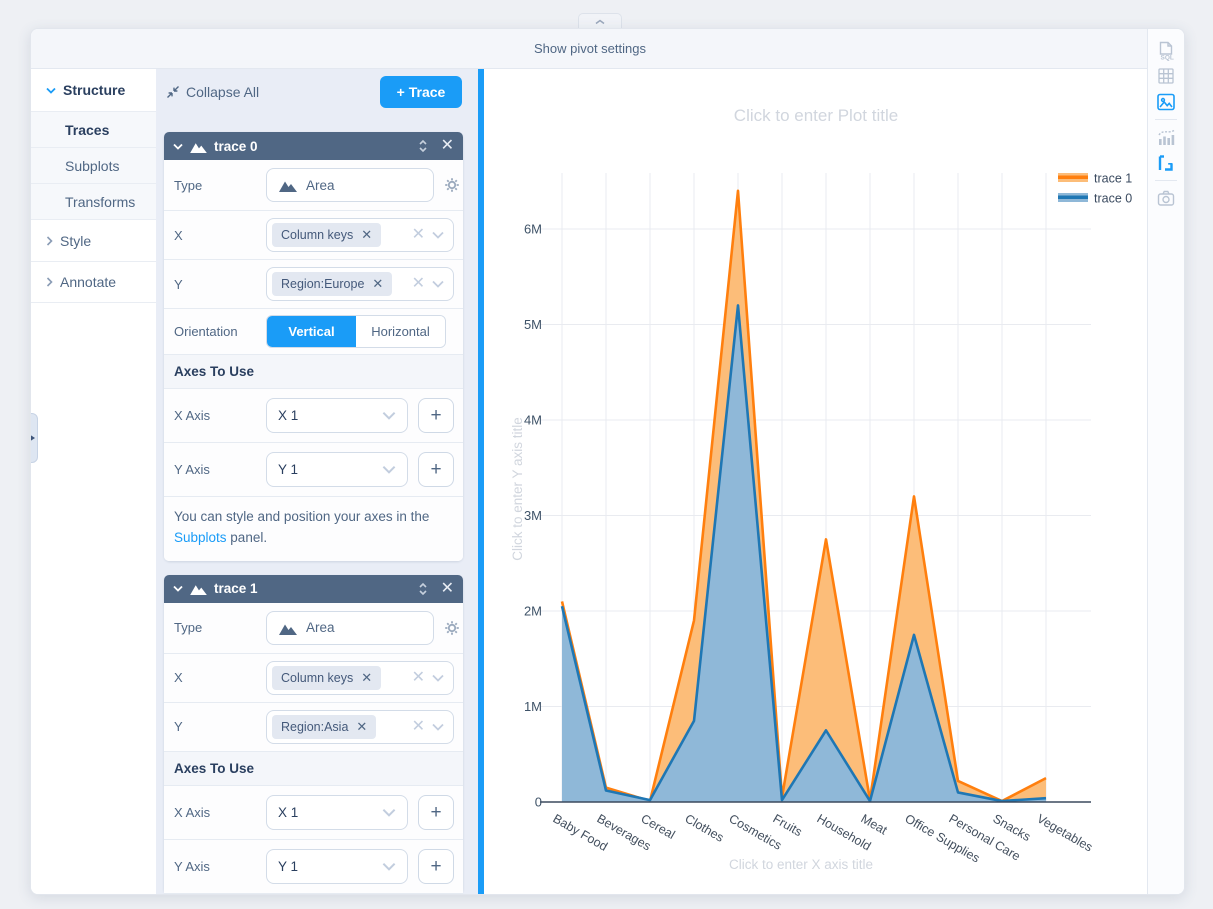 This screenshot has width=1213, height=909. Describe the element at coordinates (93, 201) in the screenshot. I see `sidebar-item-transforms: Transforms` at that location.